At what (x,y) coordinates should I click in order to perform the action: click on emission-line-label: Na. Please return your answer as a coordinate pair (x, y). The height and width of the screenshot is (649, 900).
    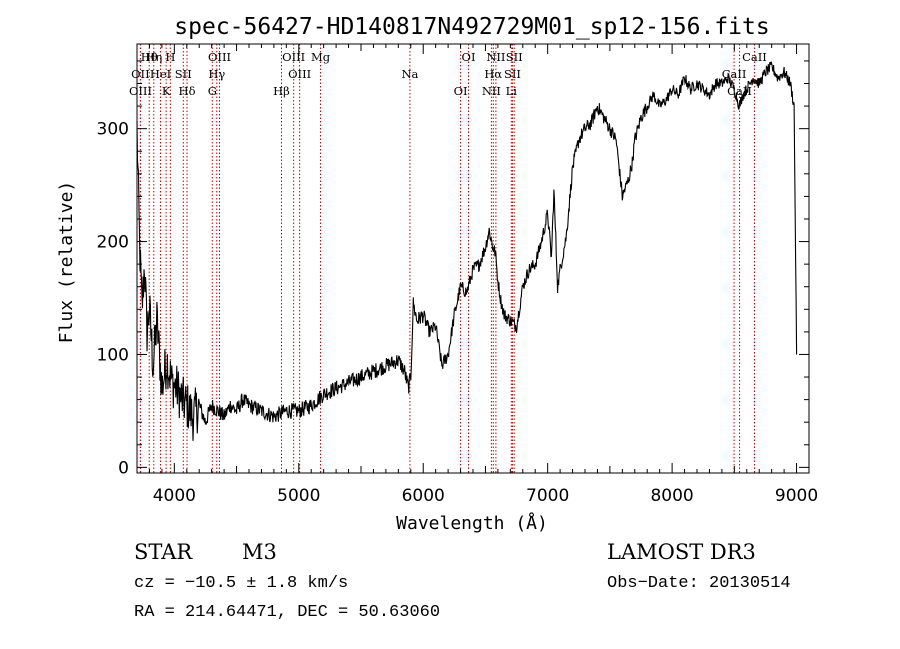
    Looking at the image, I should click on (409, 74).